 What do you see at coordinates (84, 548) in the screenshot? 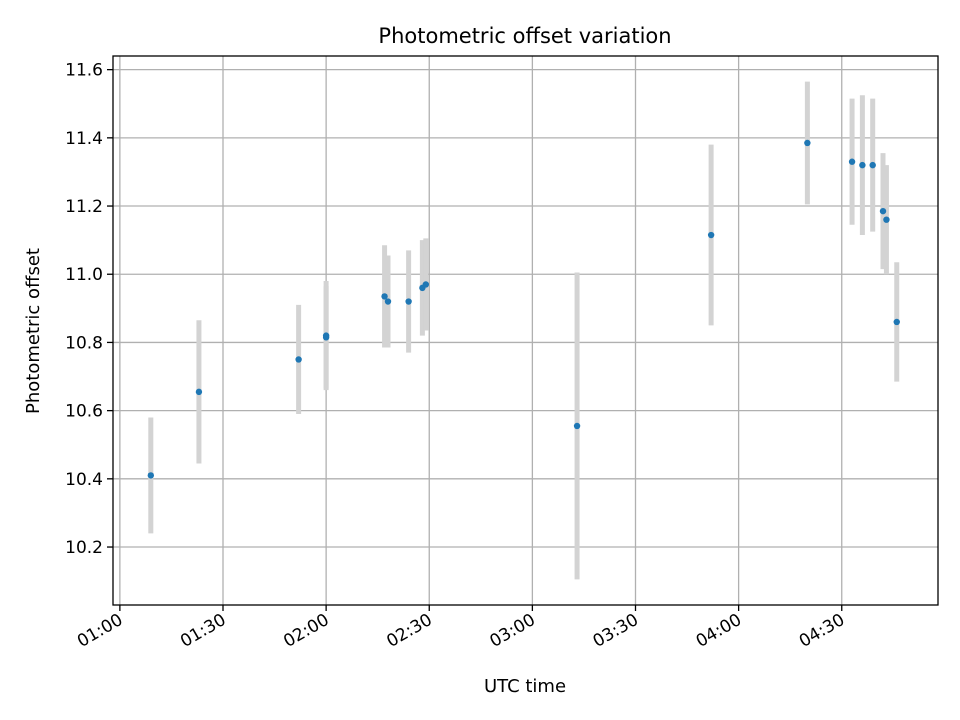
I see `y-tick-label: 10.2` at bounding box center [84, 548].